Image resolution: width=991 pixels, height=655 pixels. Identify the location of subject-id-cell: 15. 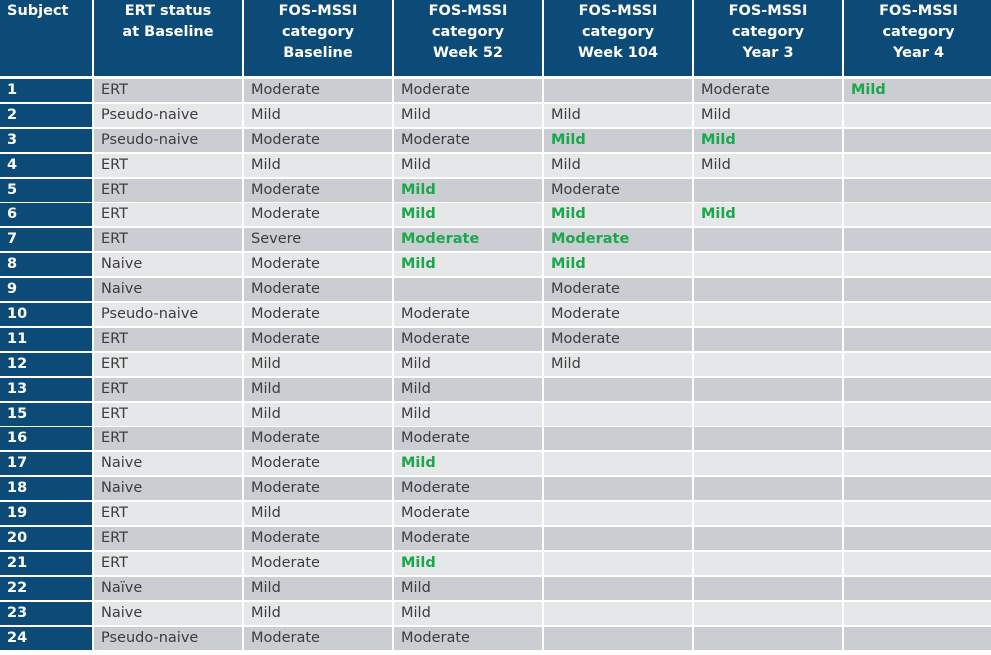
(46, 414).